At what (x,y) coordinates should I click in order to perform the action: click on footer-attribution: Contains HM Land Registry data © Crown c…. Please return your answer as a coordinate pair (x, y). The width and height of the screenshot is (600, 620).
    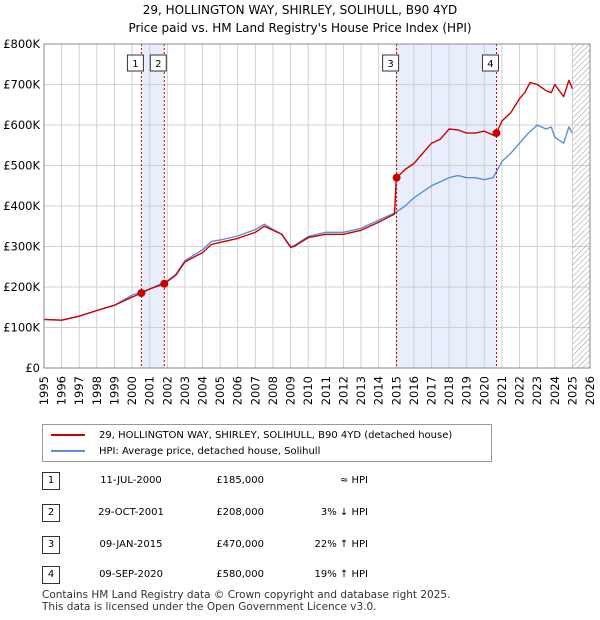
    Looking at the image, I should click on (246, 601).